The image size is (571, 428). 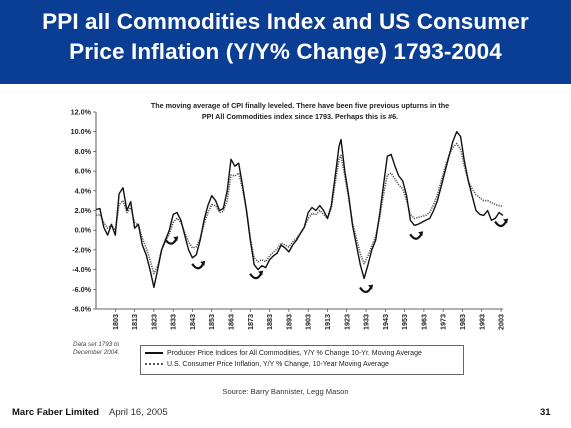 What do you see at coordinates (545, 412) in the screenshot?
I see `page-number: 31` at bounding box center [545, 412].